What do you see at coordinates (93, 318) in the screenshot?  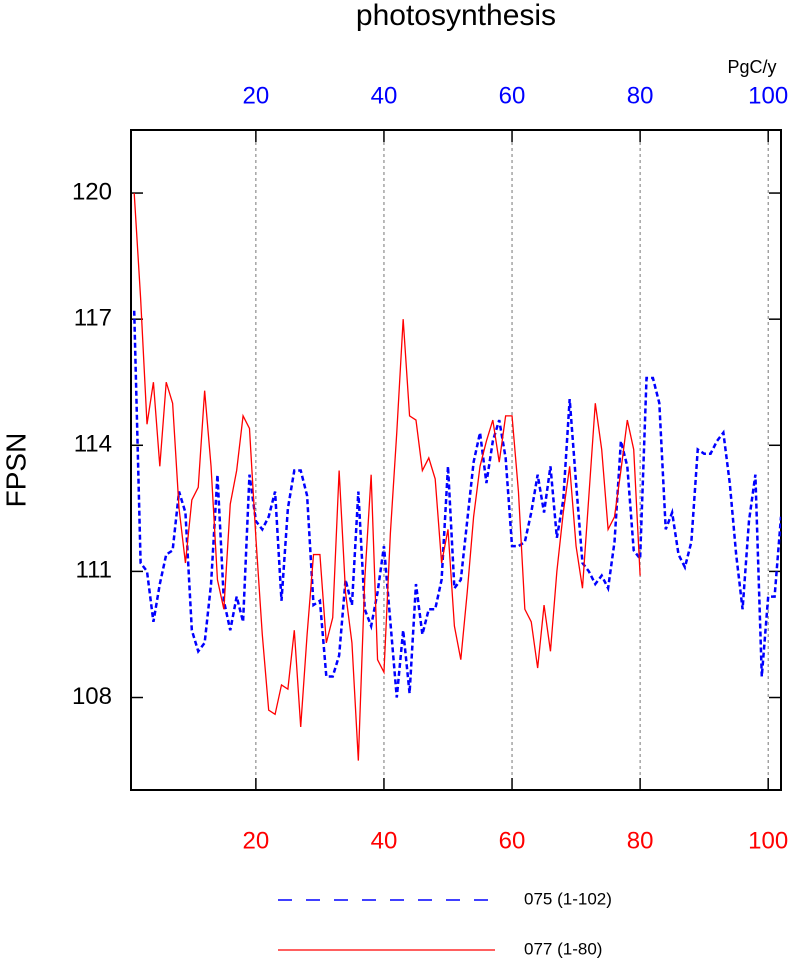 I see `y-tick-label: 117` at bounding box center [93, 318].